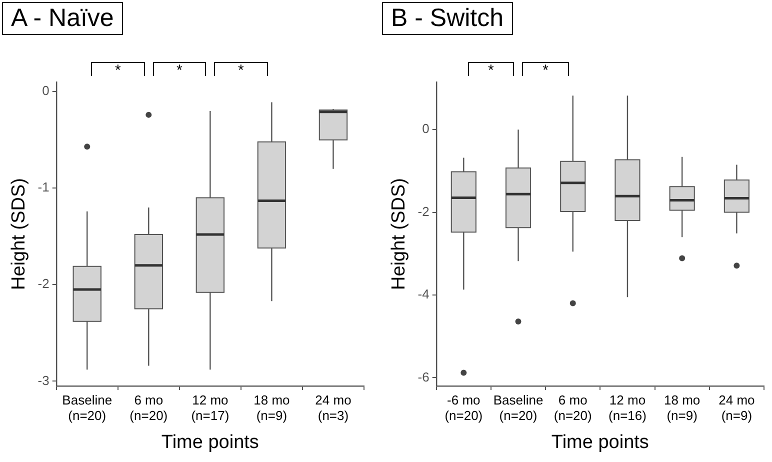 Image resolution: width=772 pixels, height=462 pixels. I want to click on x-tick-label: -6 mo (n=20), so click(463, 407).